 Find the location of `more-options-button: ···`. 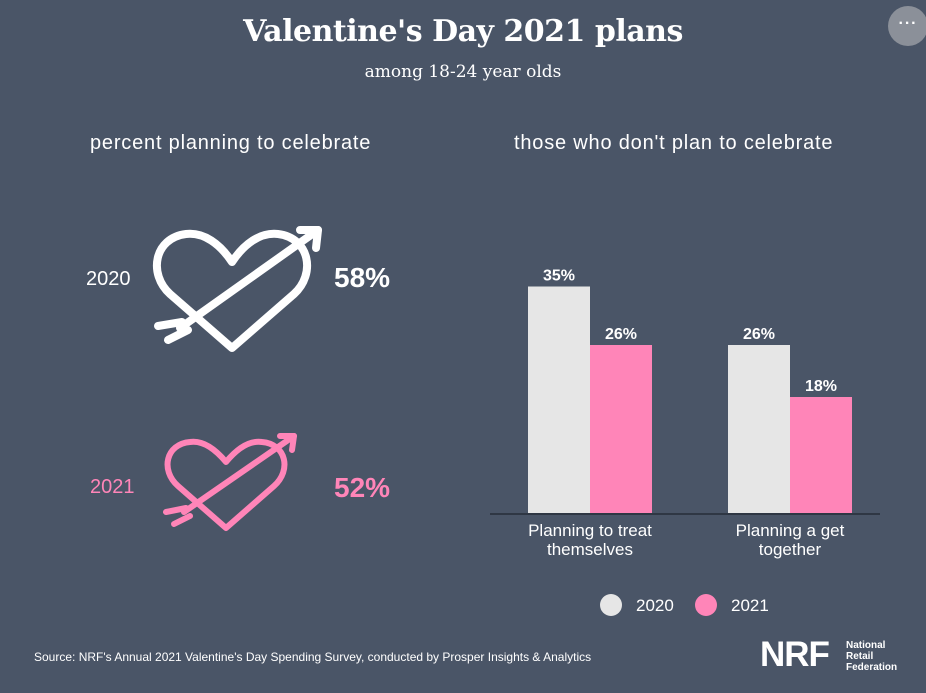

more-options-button: ··· is located at coordinates (907, 26).